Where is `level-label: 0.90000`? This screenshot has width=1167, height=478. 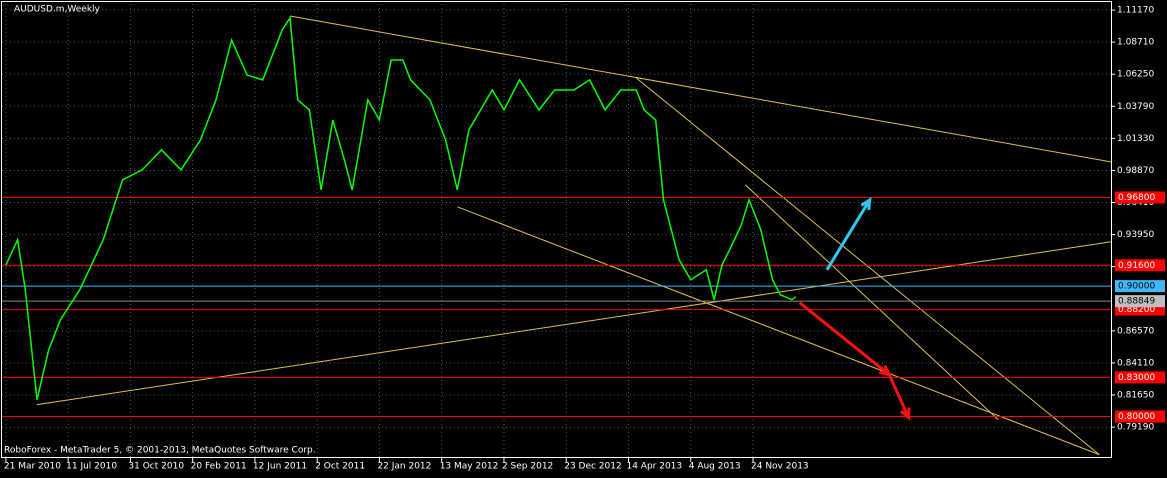 level-label: 0.90000 is located at coordinates (1136, 287).